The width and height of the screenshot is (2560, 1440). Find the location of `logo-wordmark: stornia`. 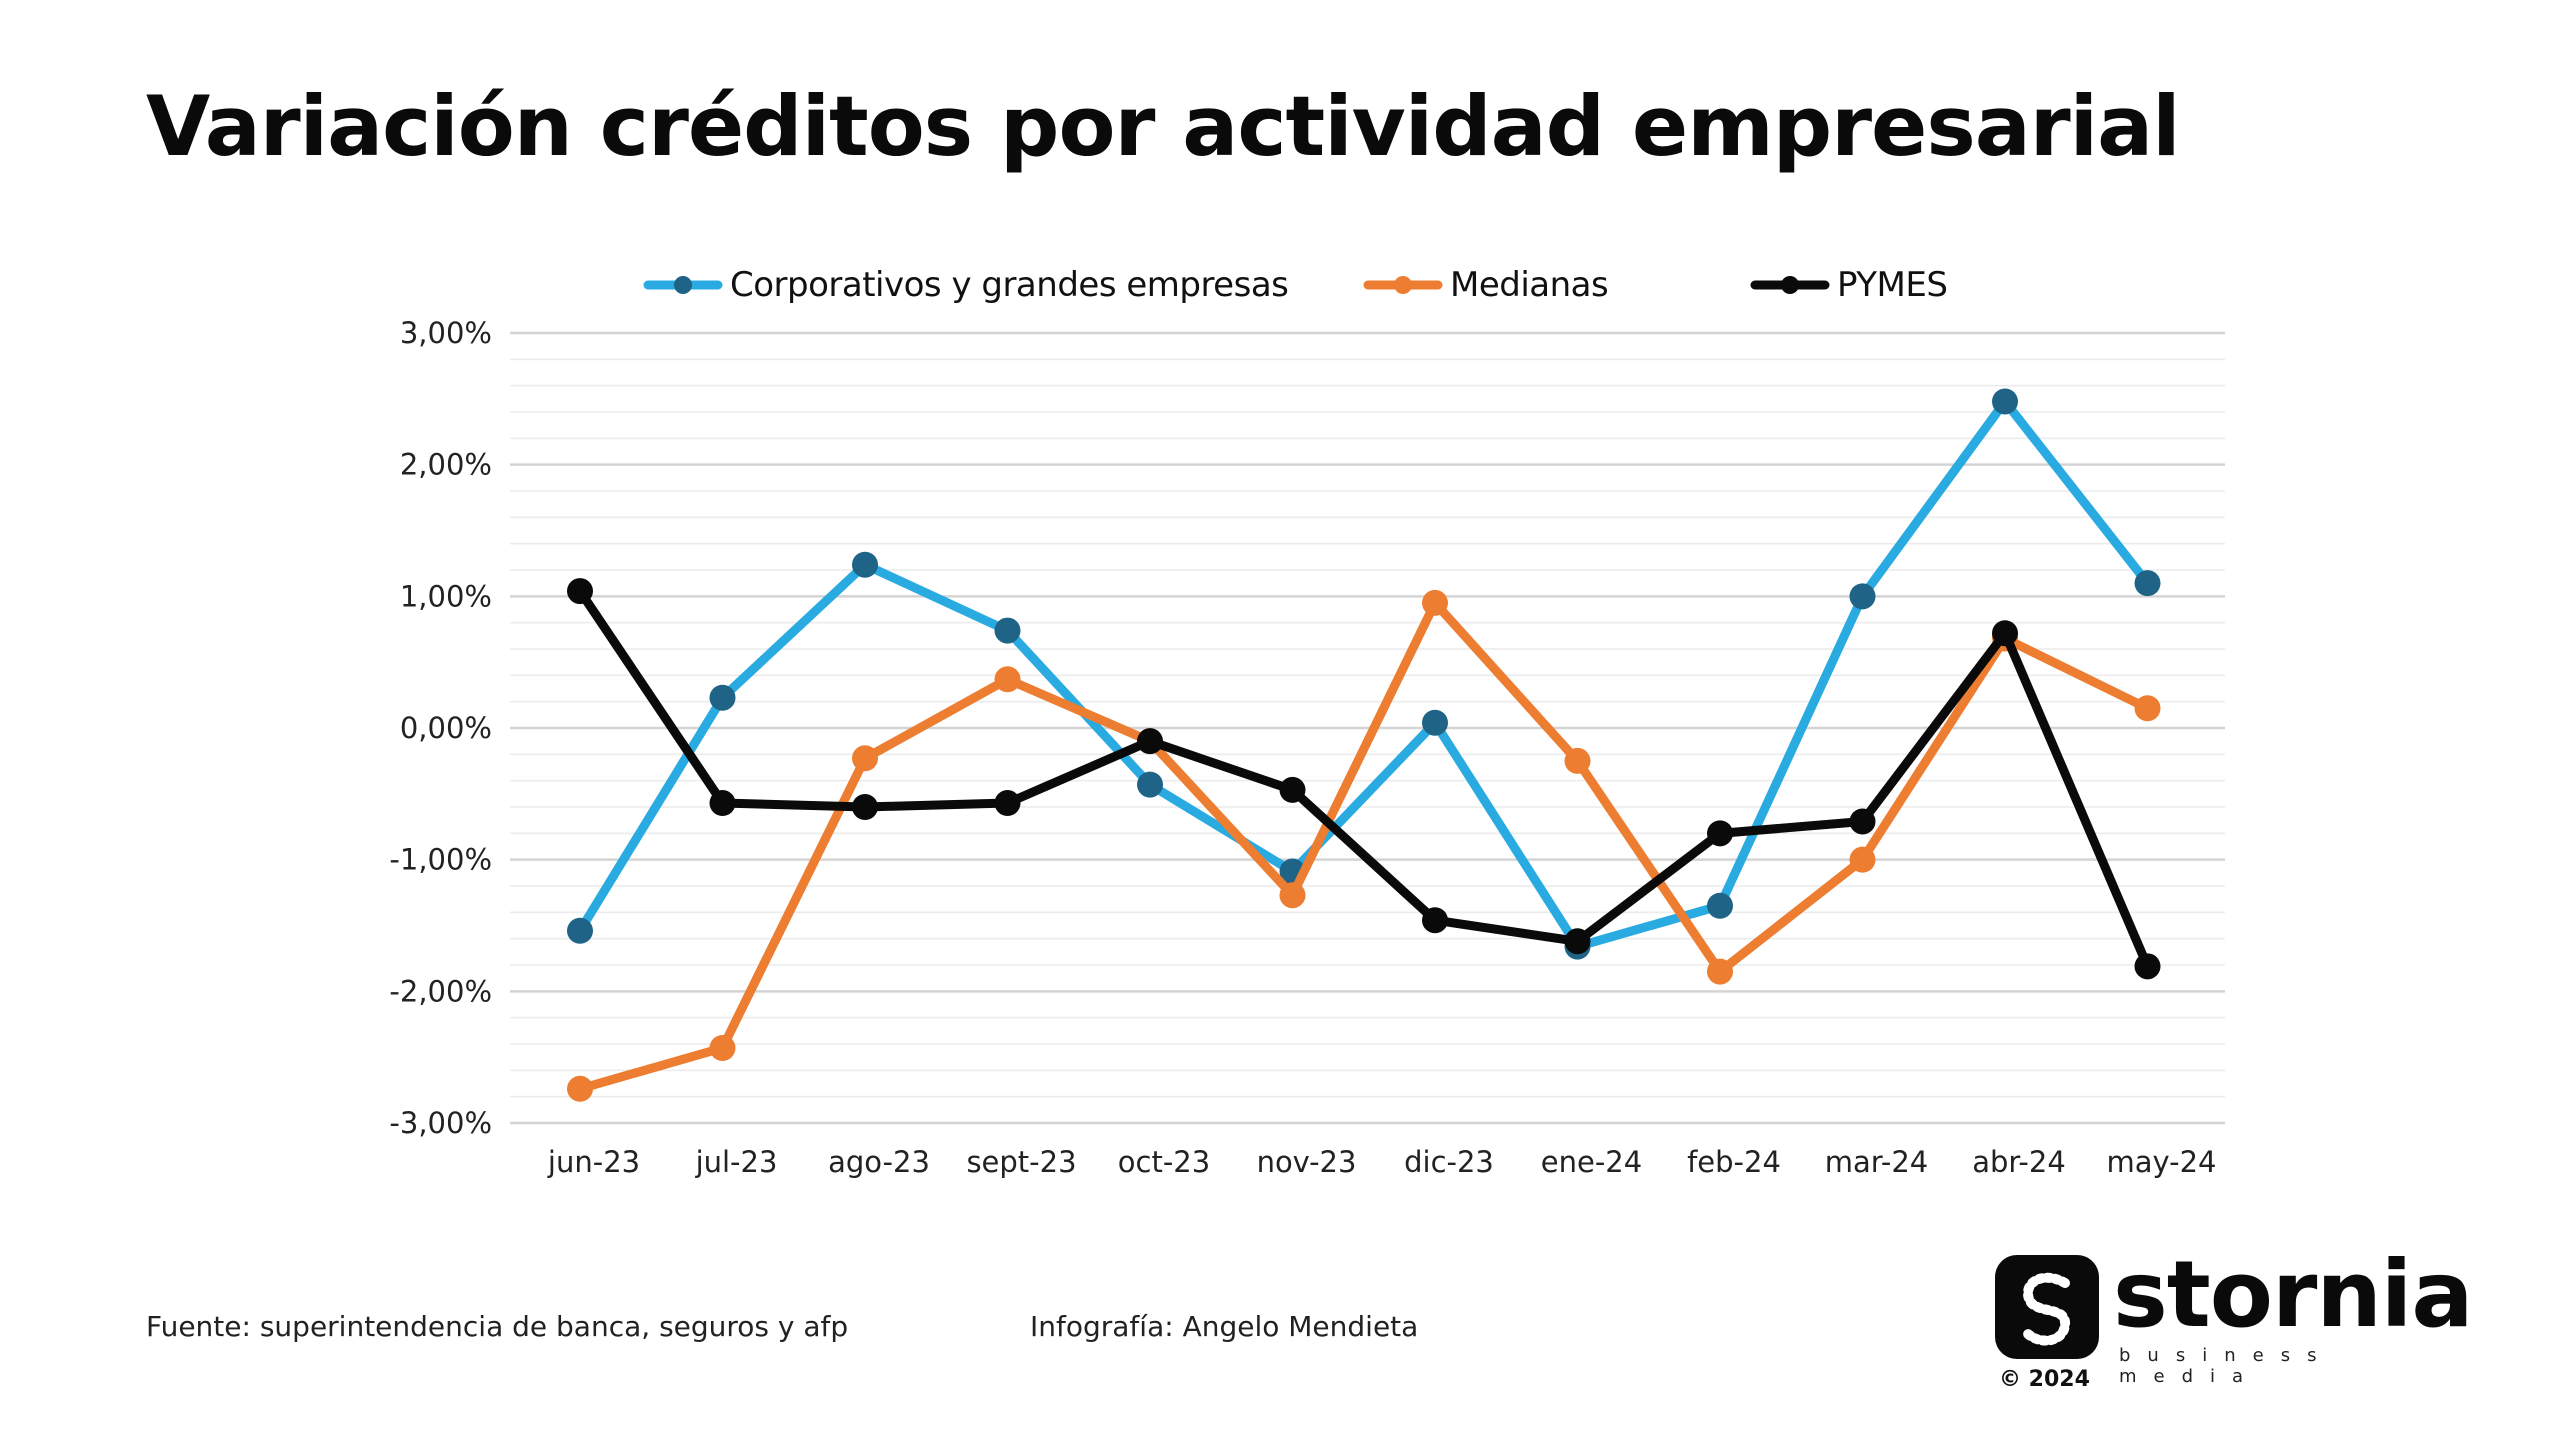

logo-wordmark: stornia is located at coordinates (2293, 1294).